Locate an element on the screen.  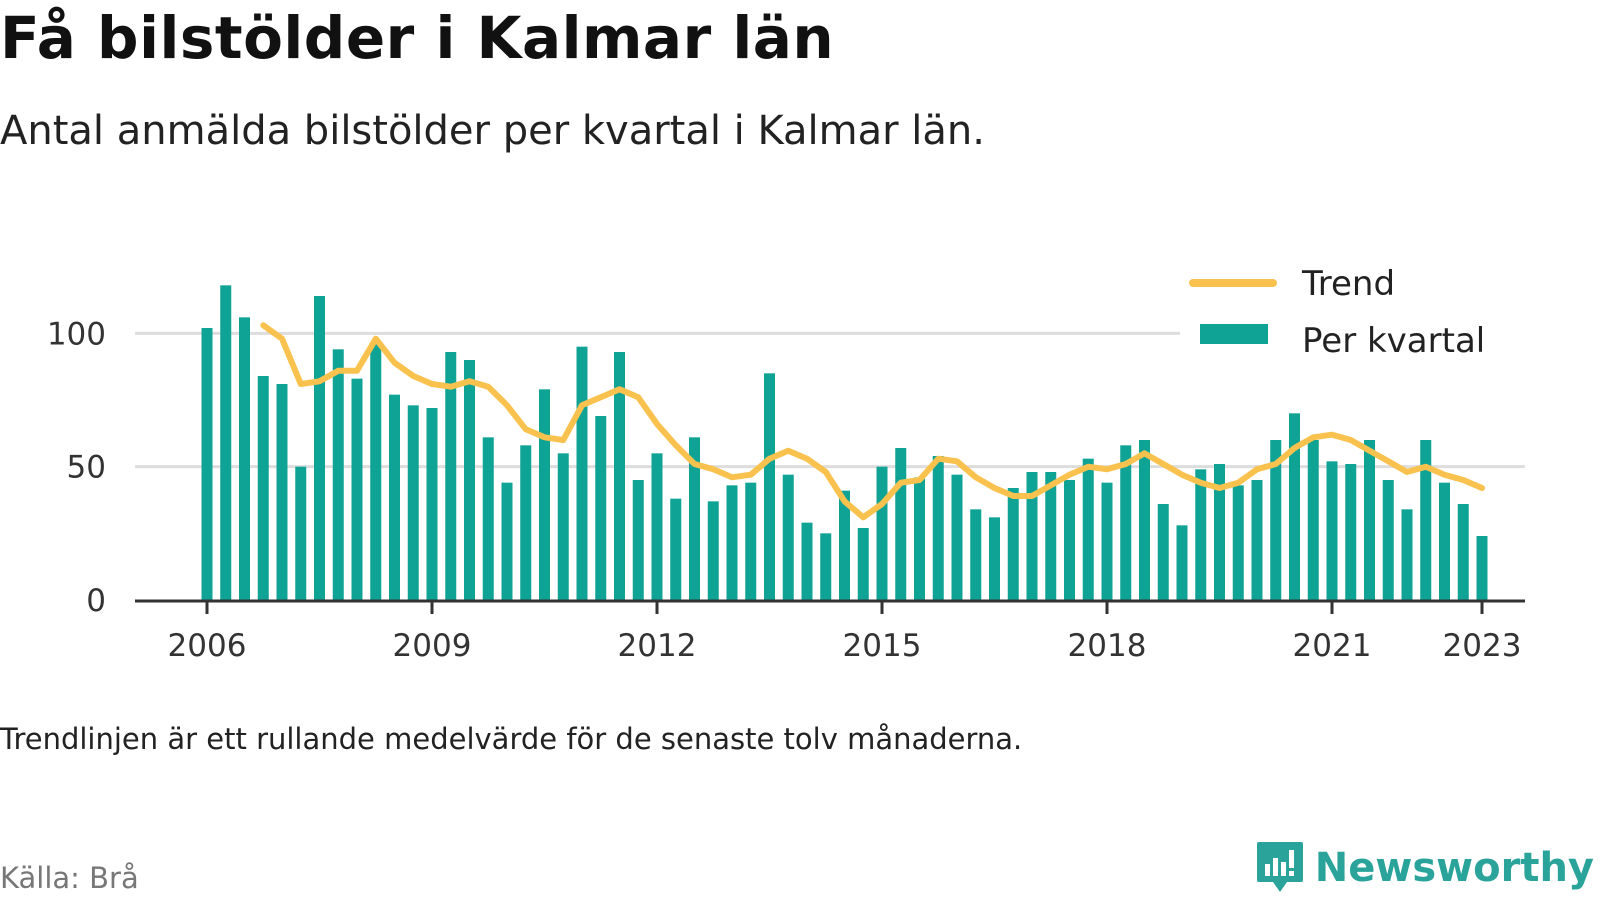
x-tick-label: 2015 is located at coordinates (882, 646).